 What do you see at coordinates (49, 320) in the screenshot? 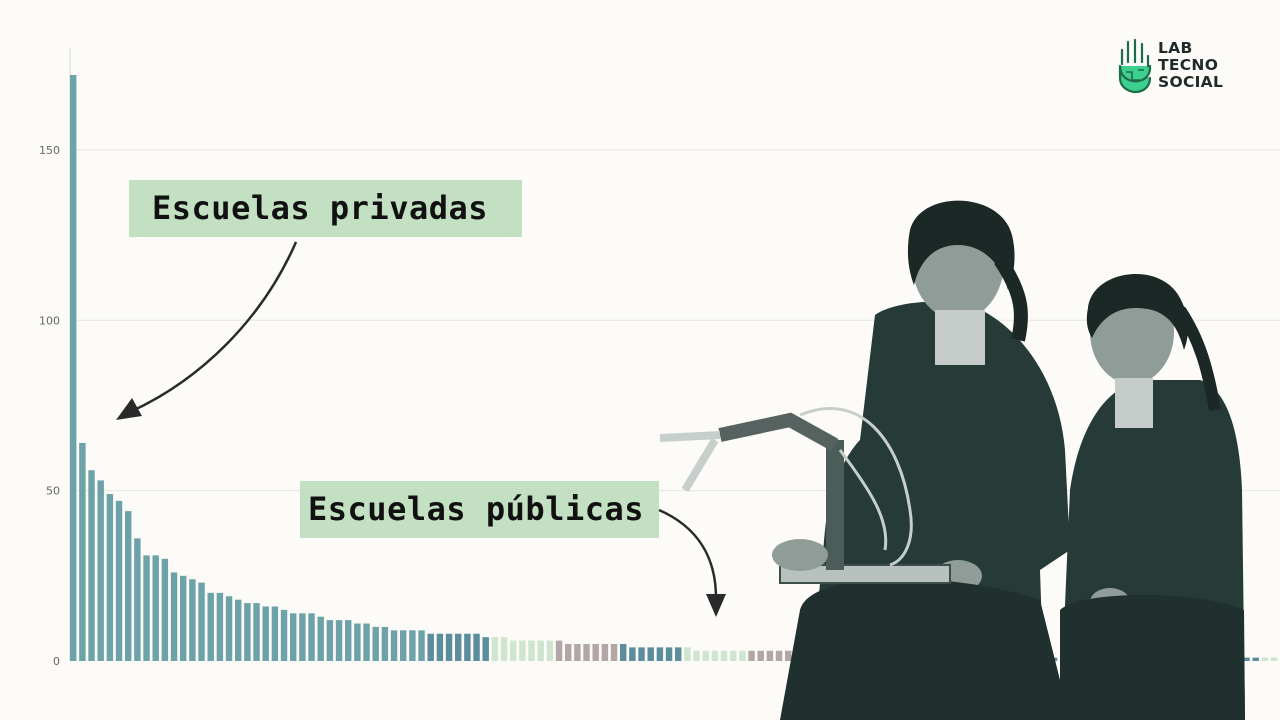
I see `y-tick-label: 100` at bounding box center [49, 320].